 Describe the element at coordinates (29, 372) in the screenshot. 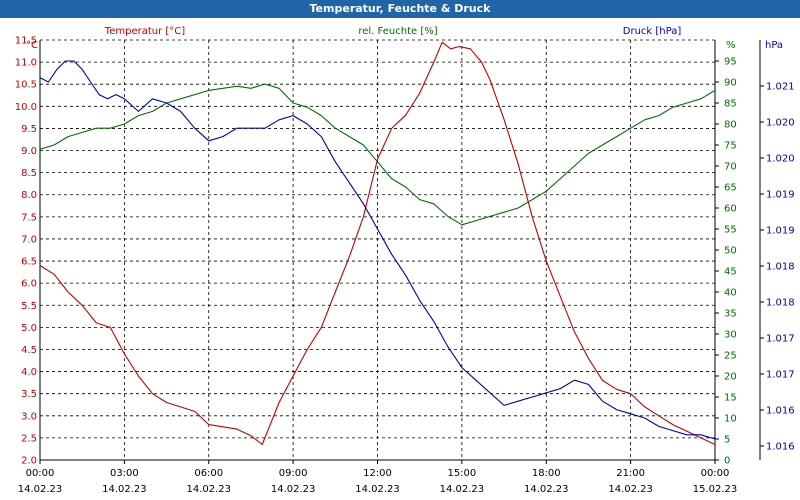

I see `left-tick-label: 4.0` at that location.